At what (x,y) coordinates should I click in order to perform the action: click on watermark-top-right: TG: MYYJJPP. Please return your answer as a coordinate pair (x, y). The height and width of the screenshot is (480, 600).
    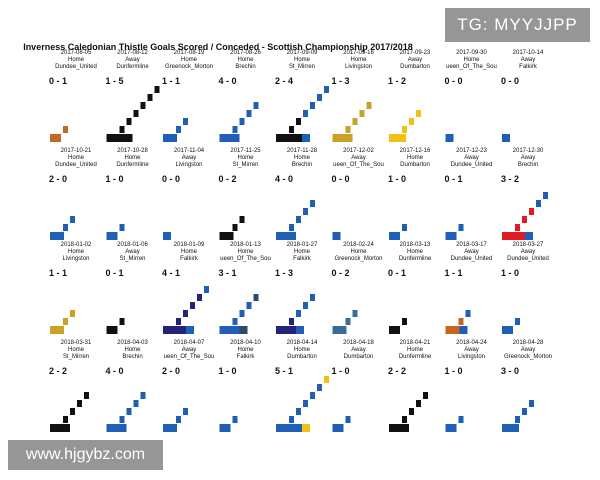
    Looking at the image, I should click on (517, 25).